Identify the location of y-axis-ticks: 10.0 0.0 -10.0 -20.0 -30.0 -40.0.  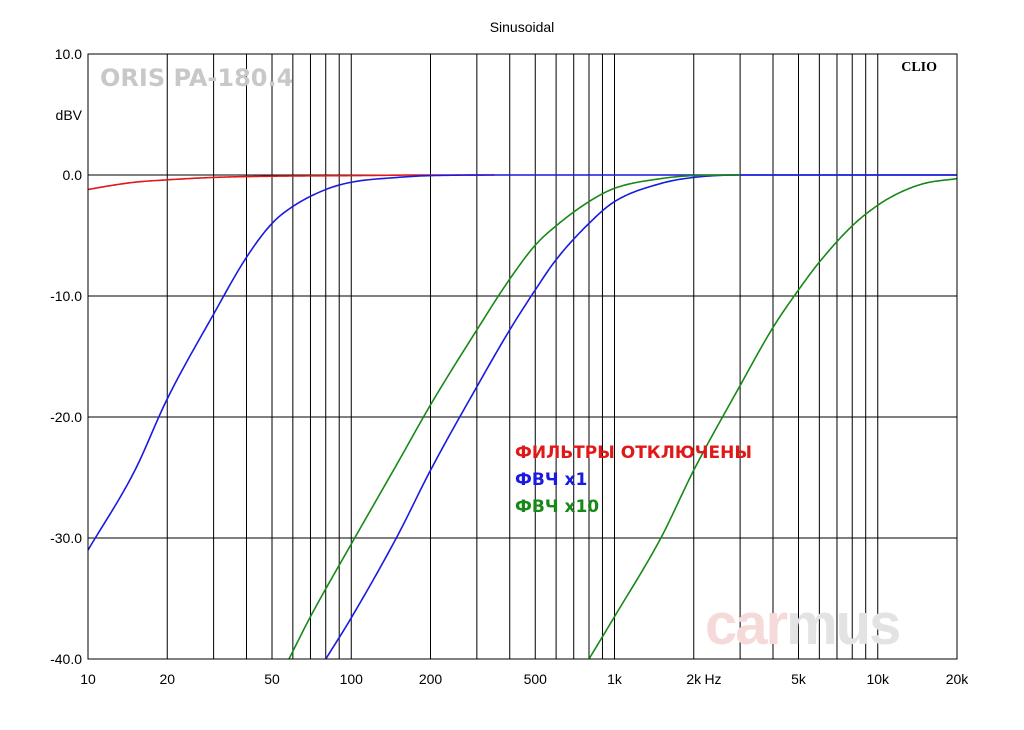
(66, 356).